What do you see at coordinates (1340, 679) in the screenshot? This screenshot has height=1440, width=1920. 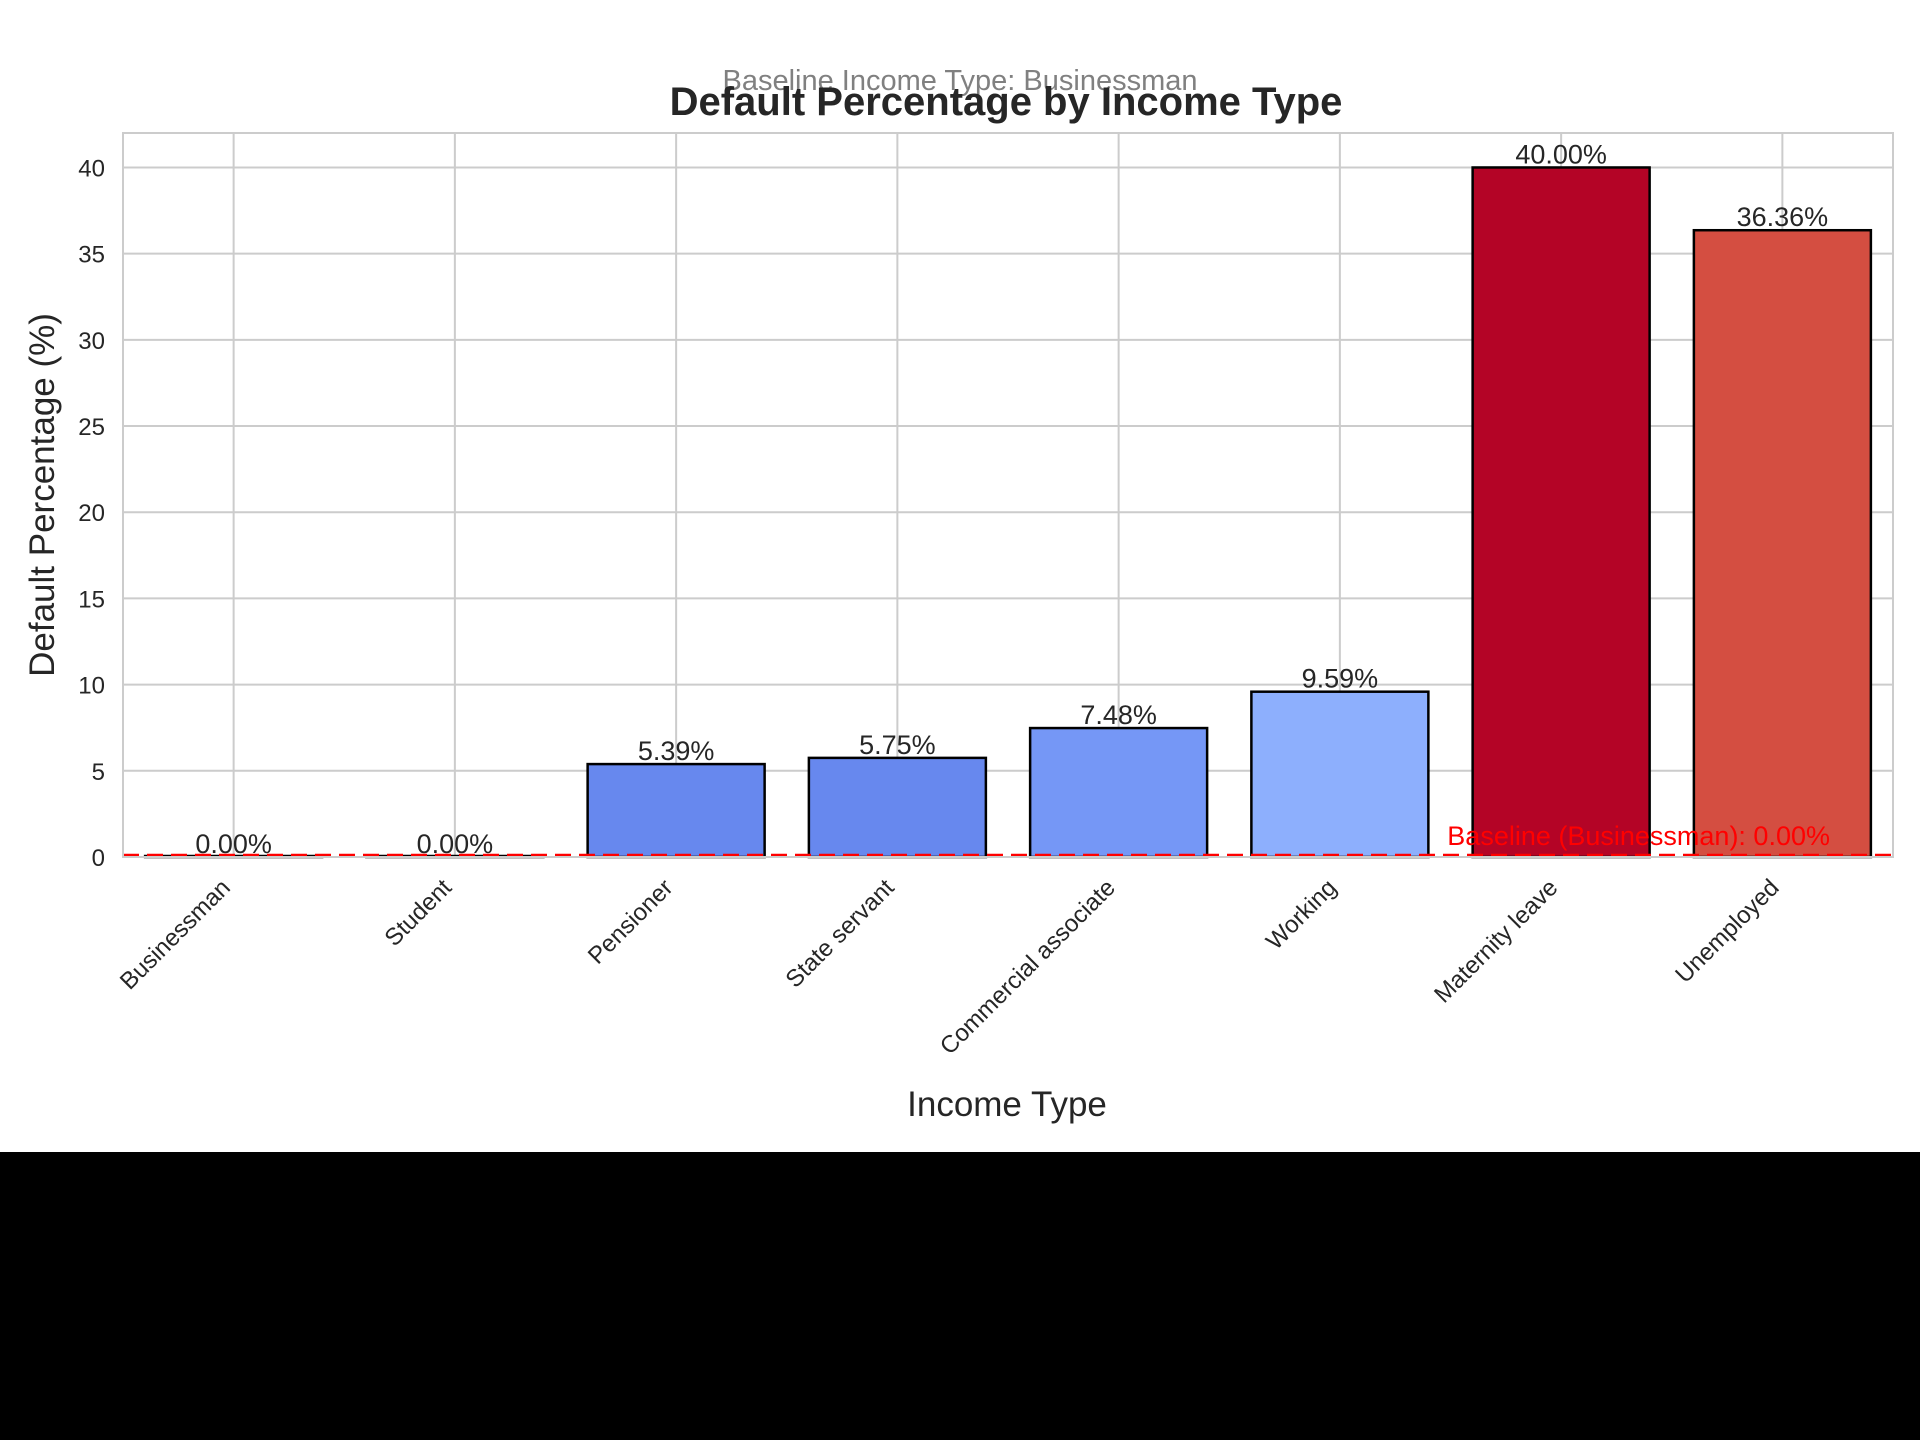 I see `value-label: 9.59%` at bounding box center [1340, 679].